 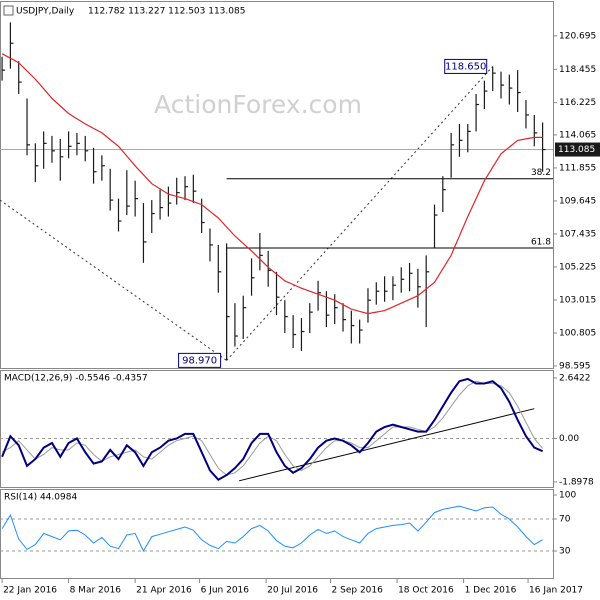 What do you see at coordinates (8, 10) in the screenshot?
I see `title-icon` at bounding box center [8, 10].